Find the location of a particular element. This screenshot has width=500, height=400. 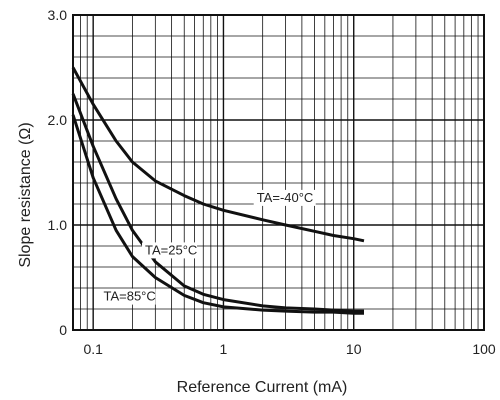

series-label-2: TA=25°C is located at coordinates (169, 250).